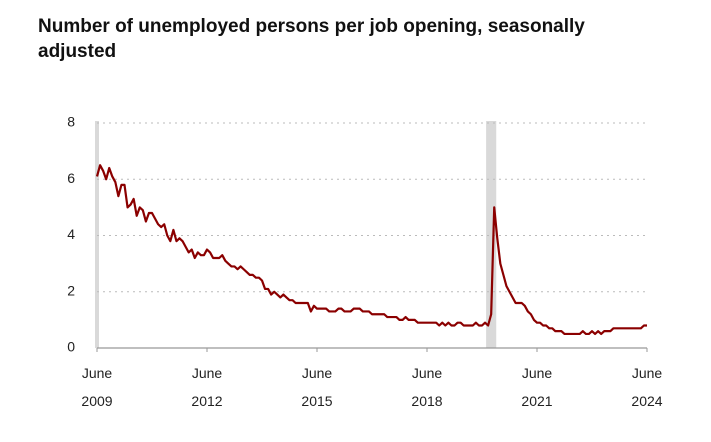 Image resolution: width=711 pixels, height=442 pixels. What do you see at coordinates (97, 387) in the screenshot?
I see `x-tick-label: June 2009` at bounding box center [97, 387].